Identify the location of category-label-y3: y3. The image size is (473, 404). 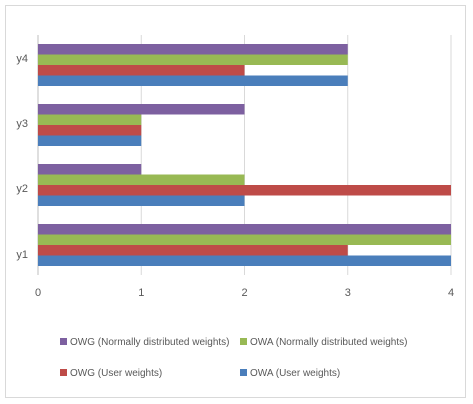
(22, 124).